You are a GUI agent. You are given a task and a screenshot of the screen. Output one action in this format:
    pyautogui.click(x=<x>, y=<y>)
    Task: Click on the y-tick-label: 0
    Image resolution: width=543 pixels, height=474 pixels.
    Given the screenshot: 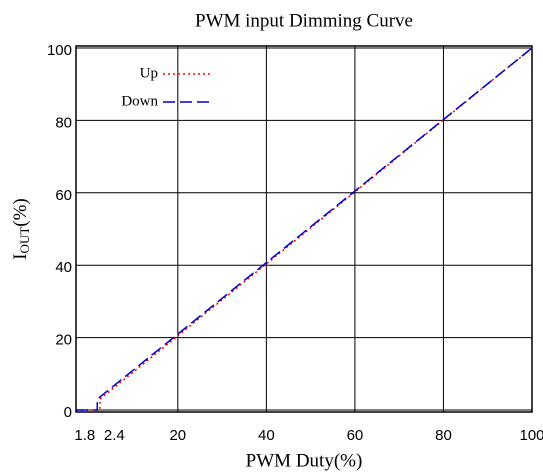 What is the action you would take?
    pyautogui.click(x=68, y=412)
    